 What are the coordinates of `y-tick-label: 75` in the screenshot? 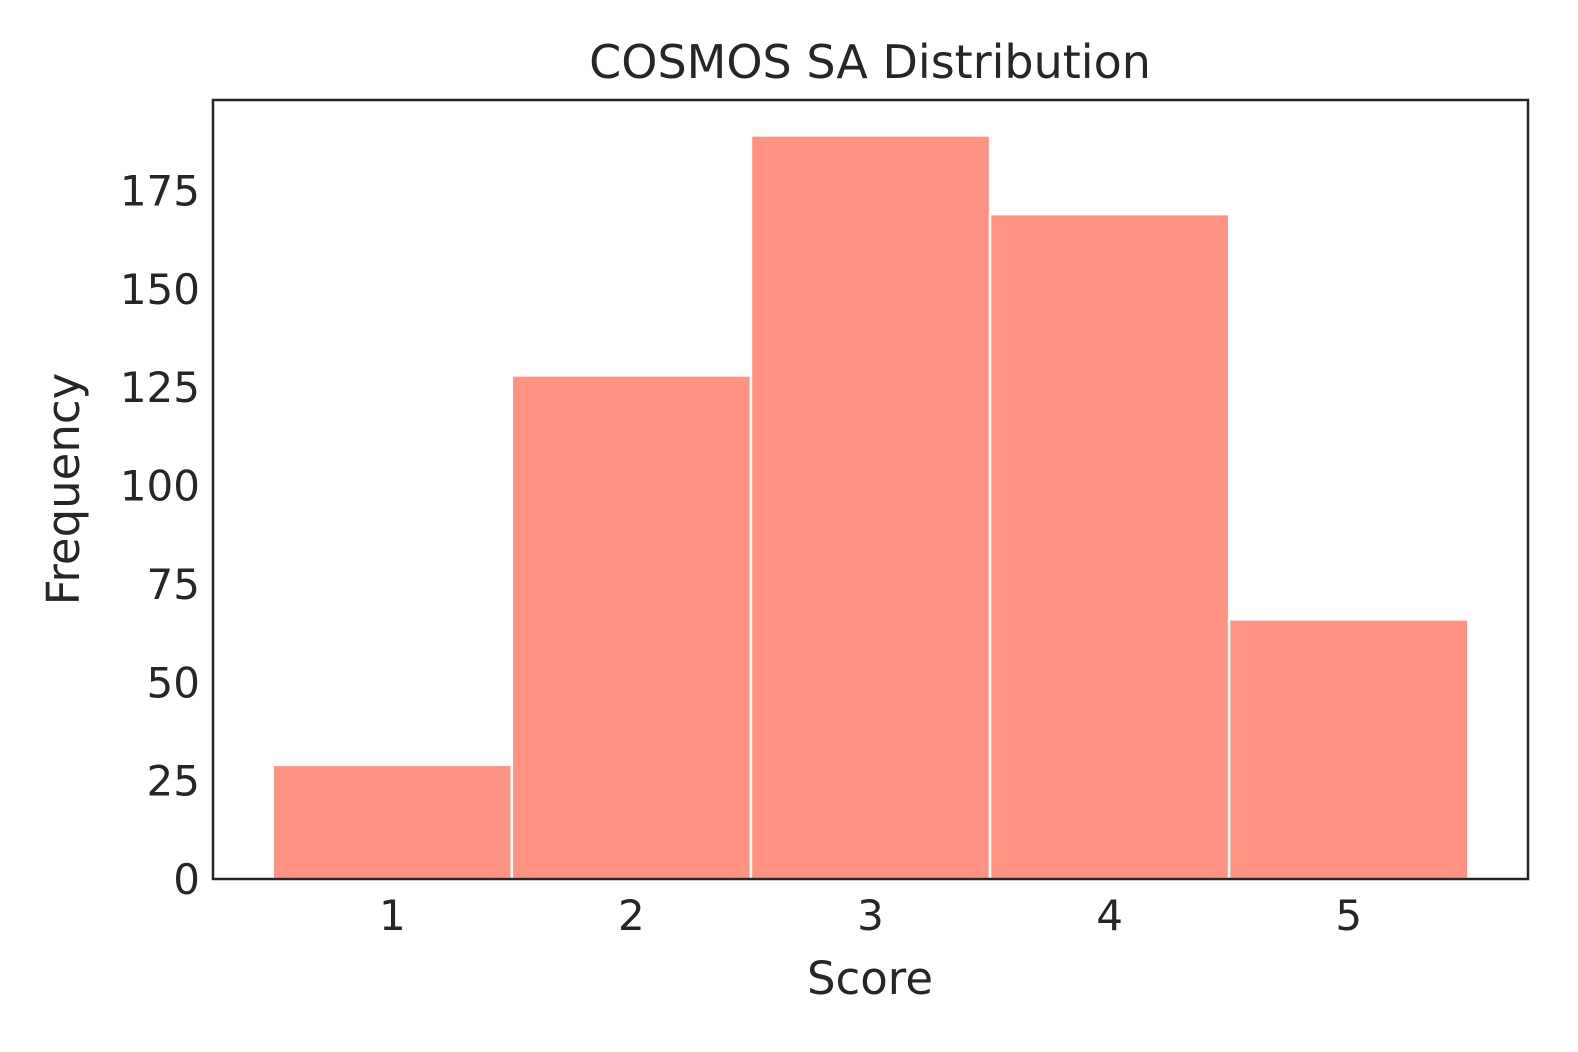 It's located at (173, 584).